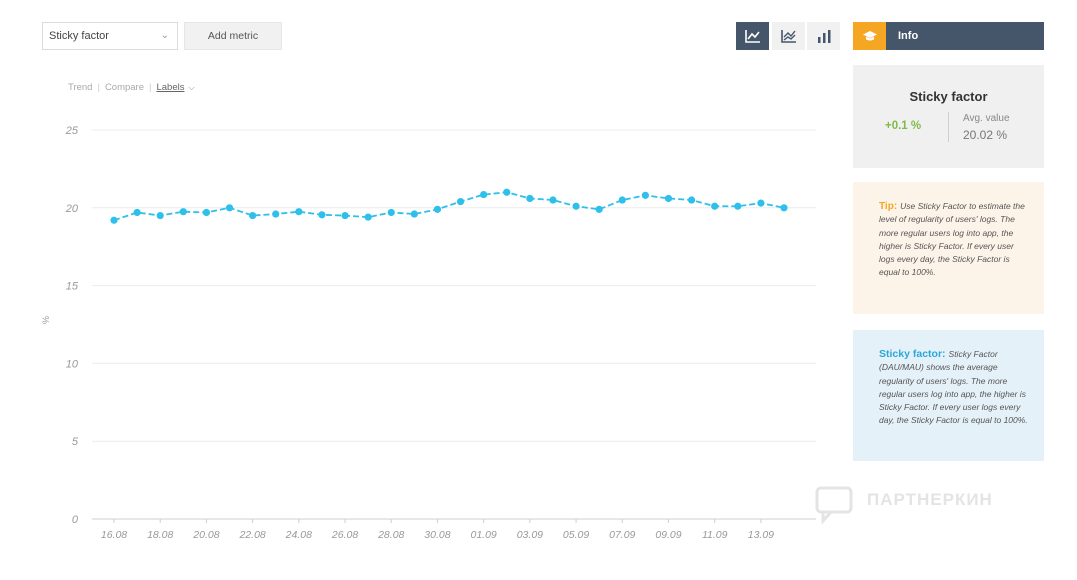  I want to click on x-tick-label: 22.08, so click(251, 535).